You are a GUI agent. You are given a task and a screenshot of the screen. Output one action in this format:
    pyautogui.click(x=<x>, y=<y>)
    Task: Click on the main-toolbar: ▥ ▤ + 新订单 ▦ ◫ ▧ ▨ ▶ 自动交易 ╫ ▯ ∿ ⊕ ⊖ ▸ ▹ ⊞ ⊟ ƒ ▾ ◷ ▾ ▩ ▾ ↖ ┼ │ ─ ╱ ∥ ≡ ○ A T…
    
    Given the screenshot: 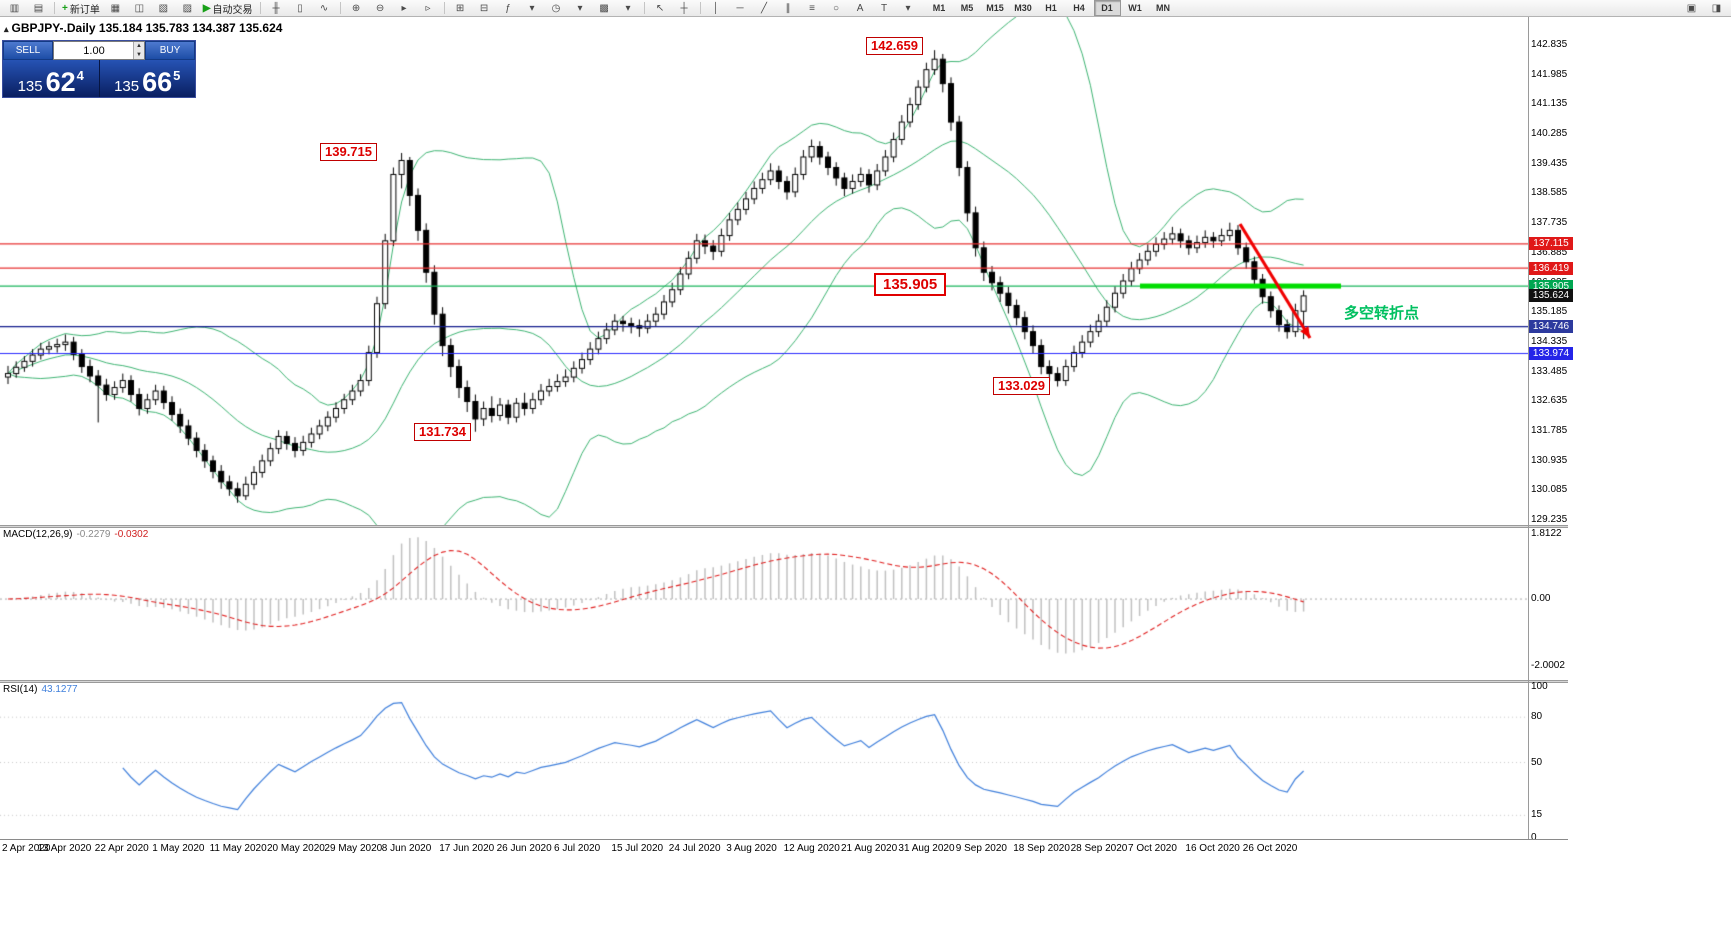 What is the action you would take?
    pyautogui.click(x=865, y=8)
    